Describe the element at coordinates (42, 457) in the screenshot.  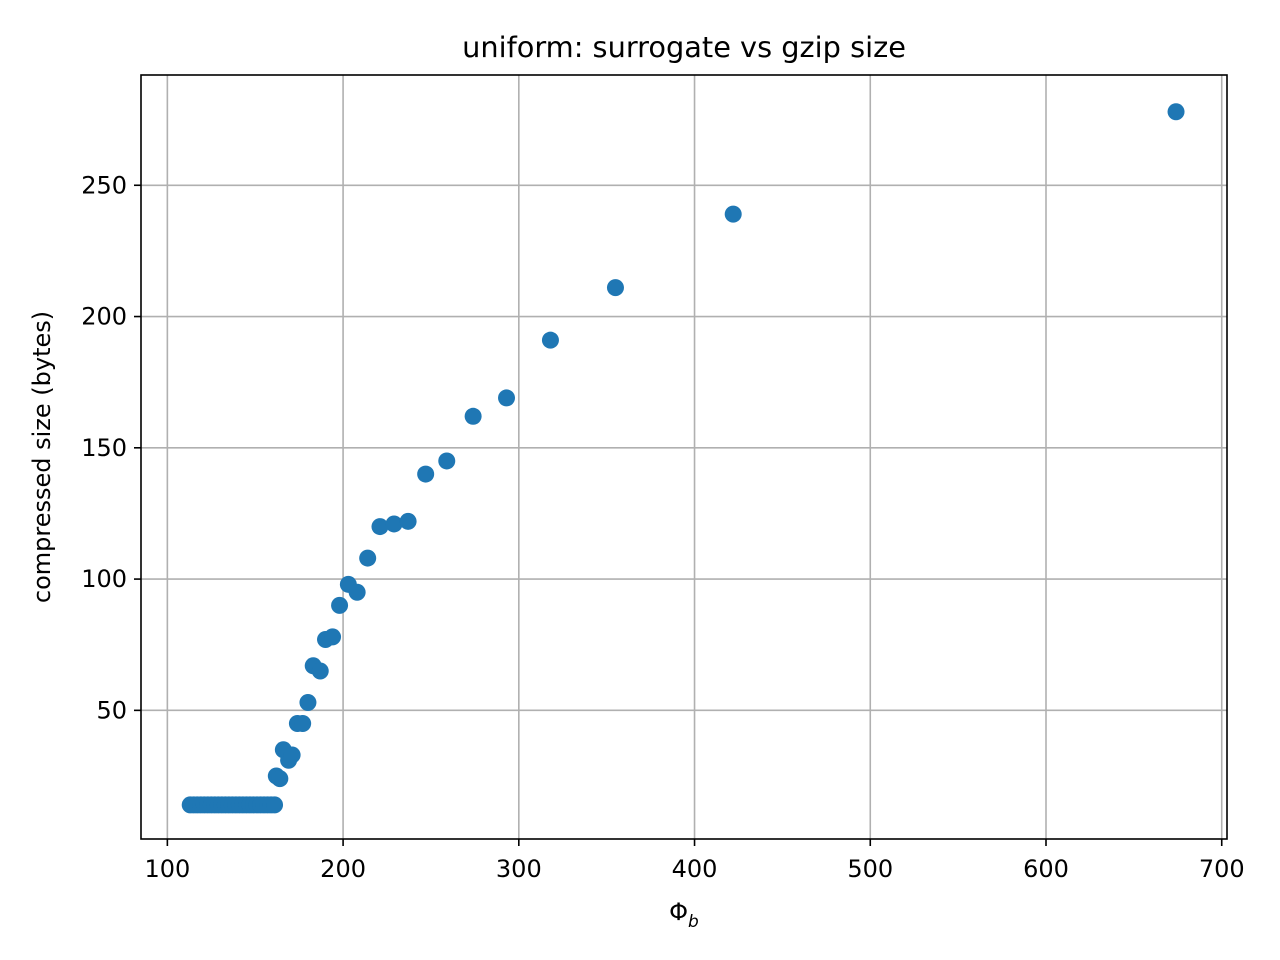
I see `y-axis-label: compressed size (bytes)` at that location.